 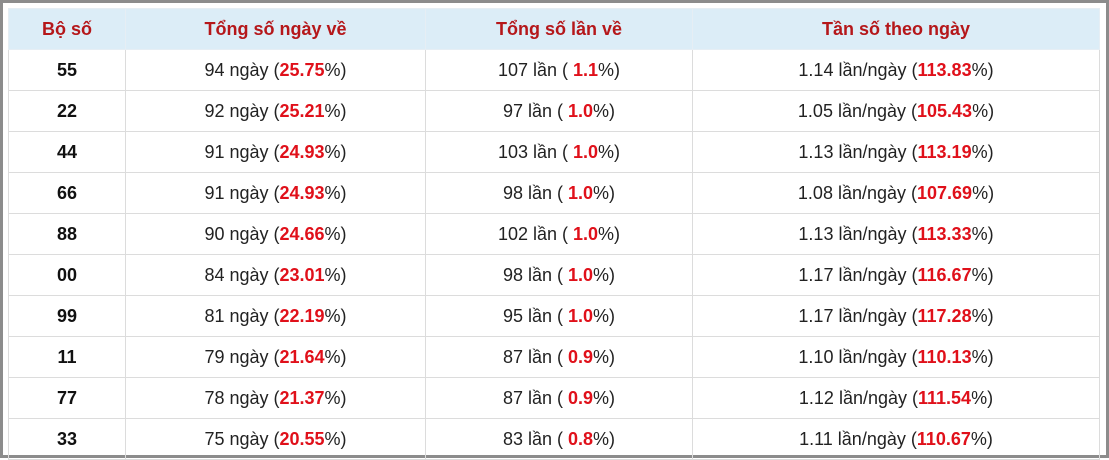 I want to click on stat-cell: 1.13 lần/ngày (113.33%), so click(x=896, y=234).